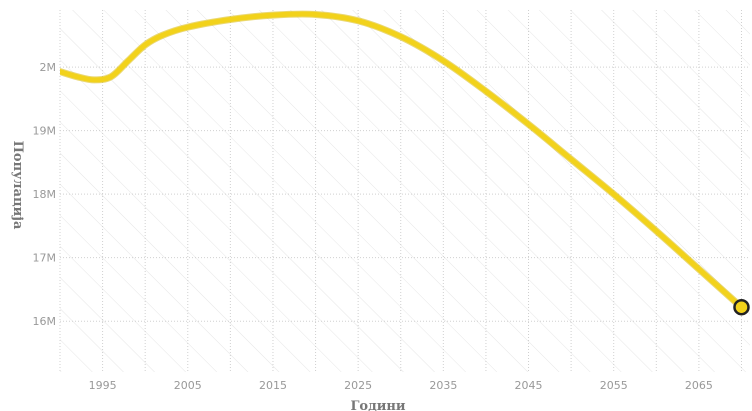  What do you see at coordinates (443, 385) in the screenshot?
I see `x-tick-label: 2035` at bounding box center [443, 385].